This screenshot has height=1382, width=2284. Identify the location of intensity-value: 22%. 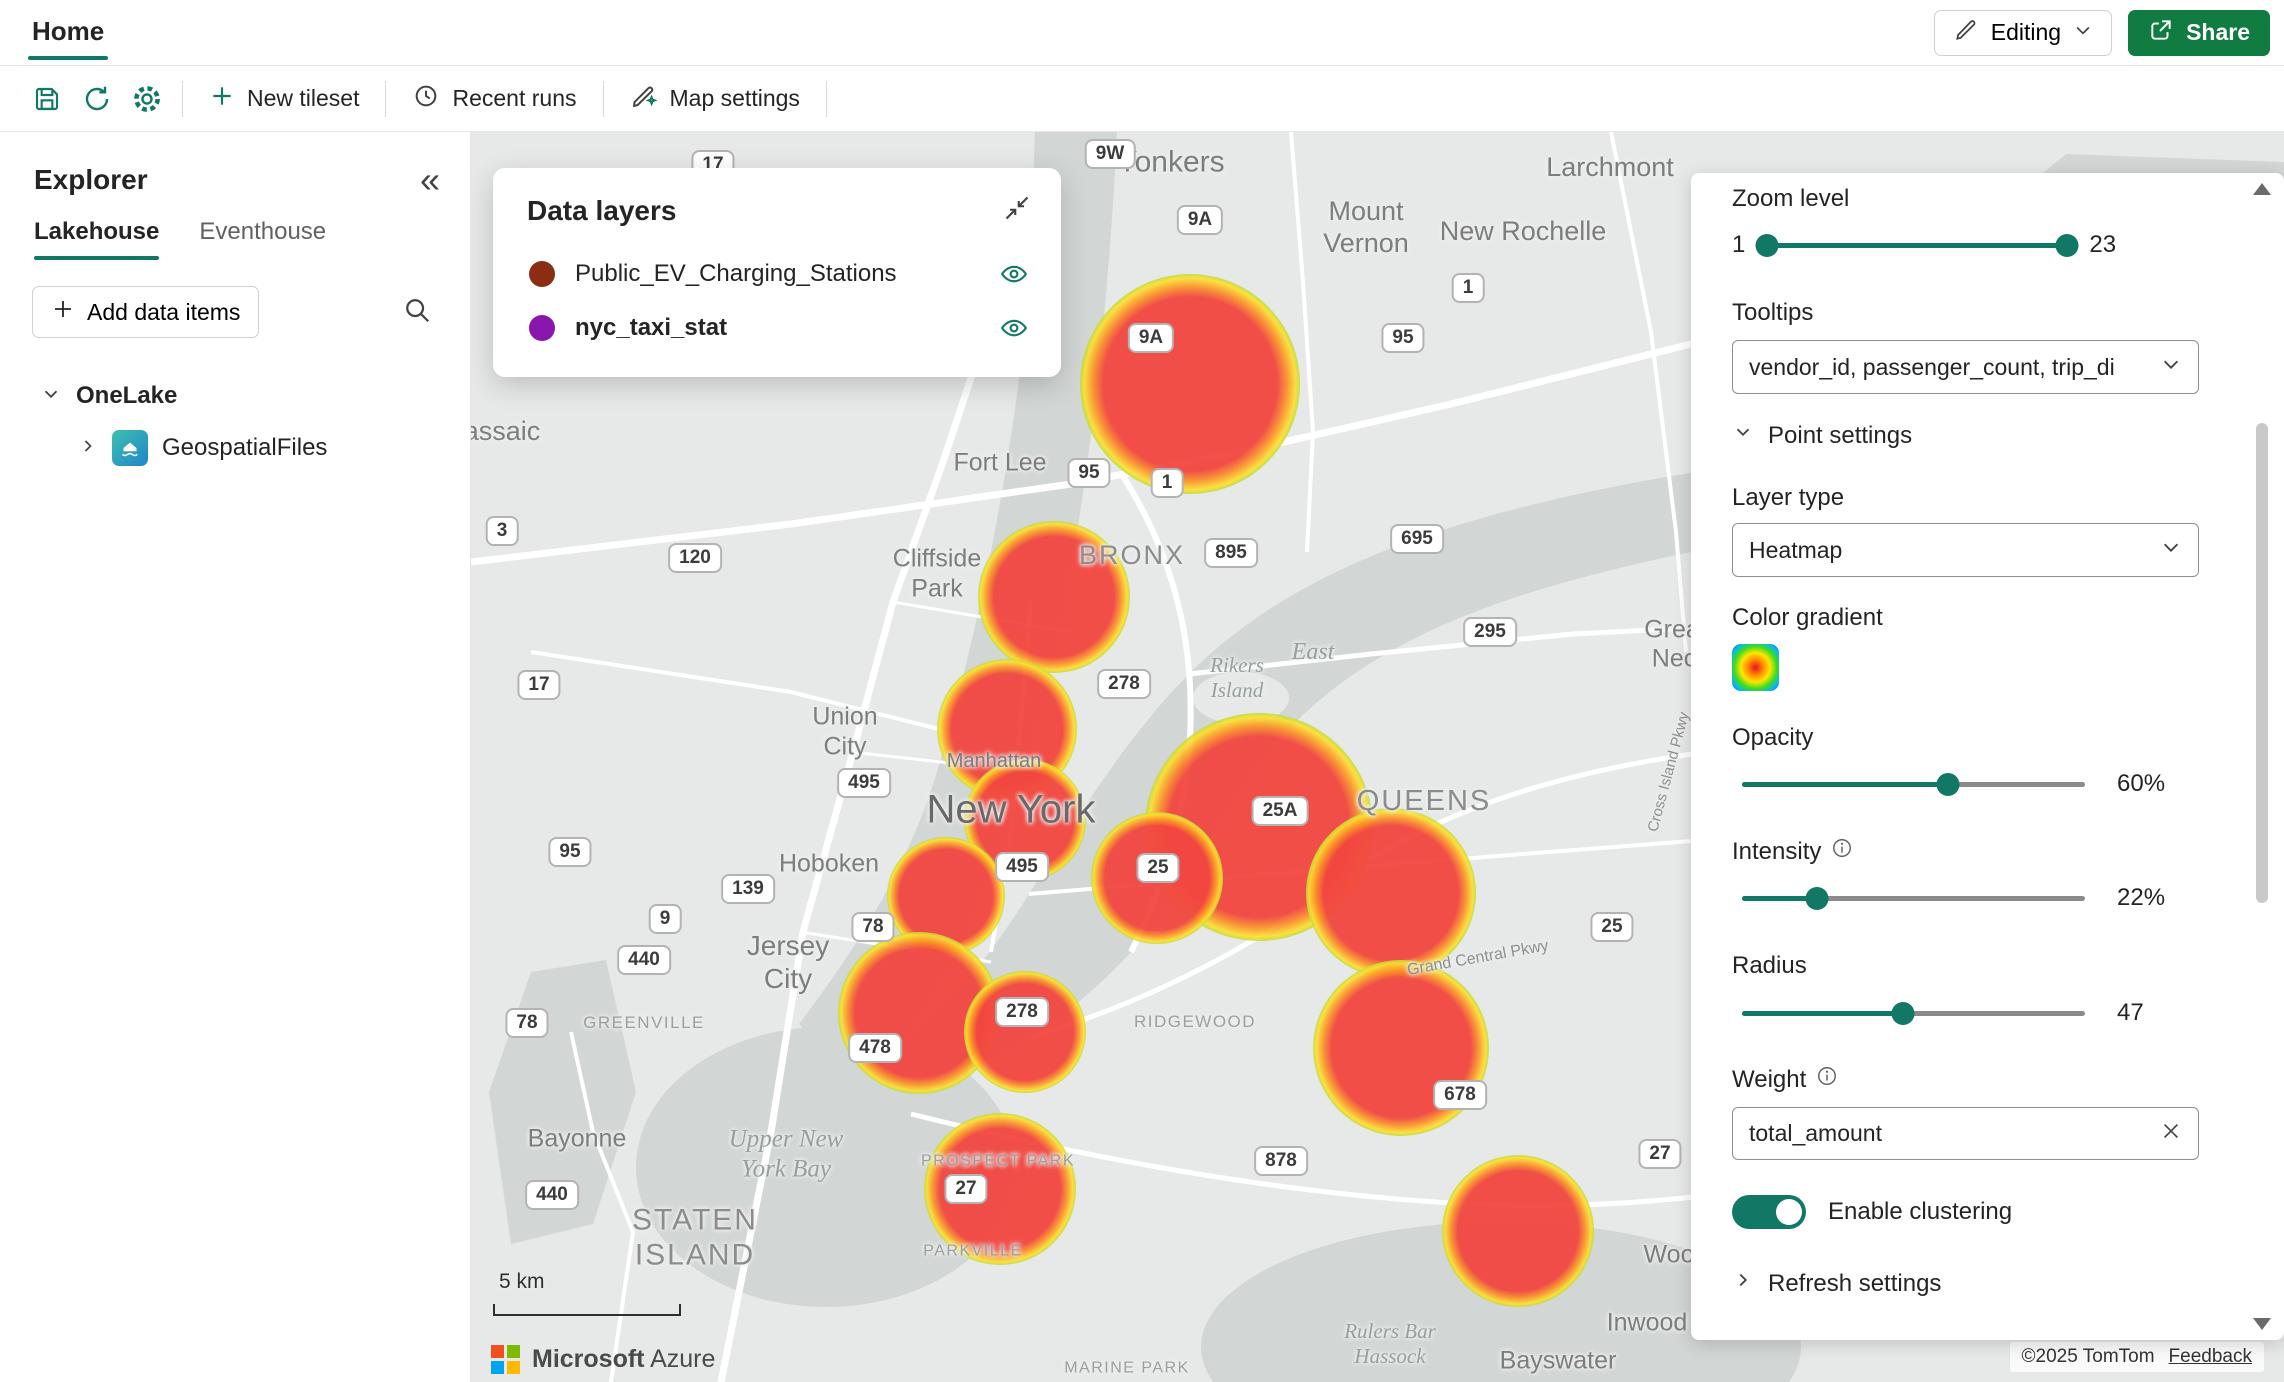
(2141, 897).